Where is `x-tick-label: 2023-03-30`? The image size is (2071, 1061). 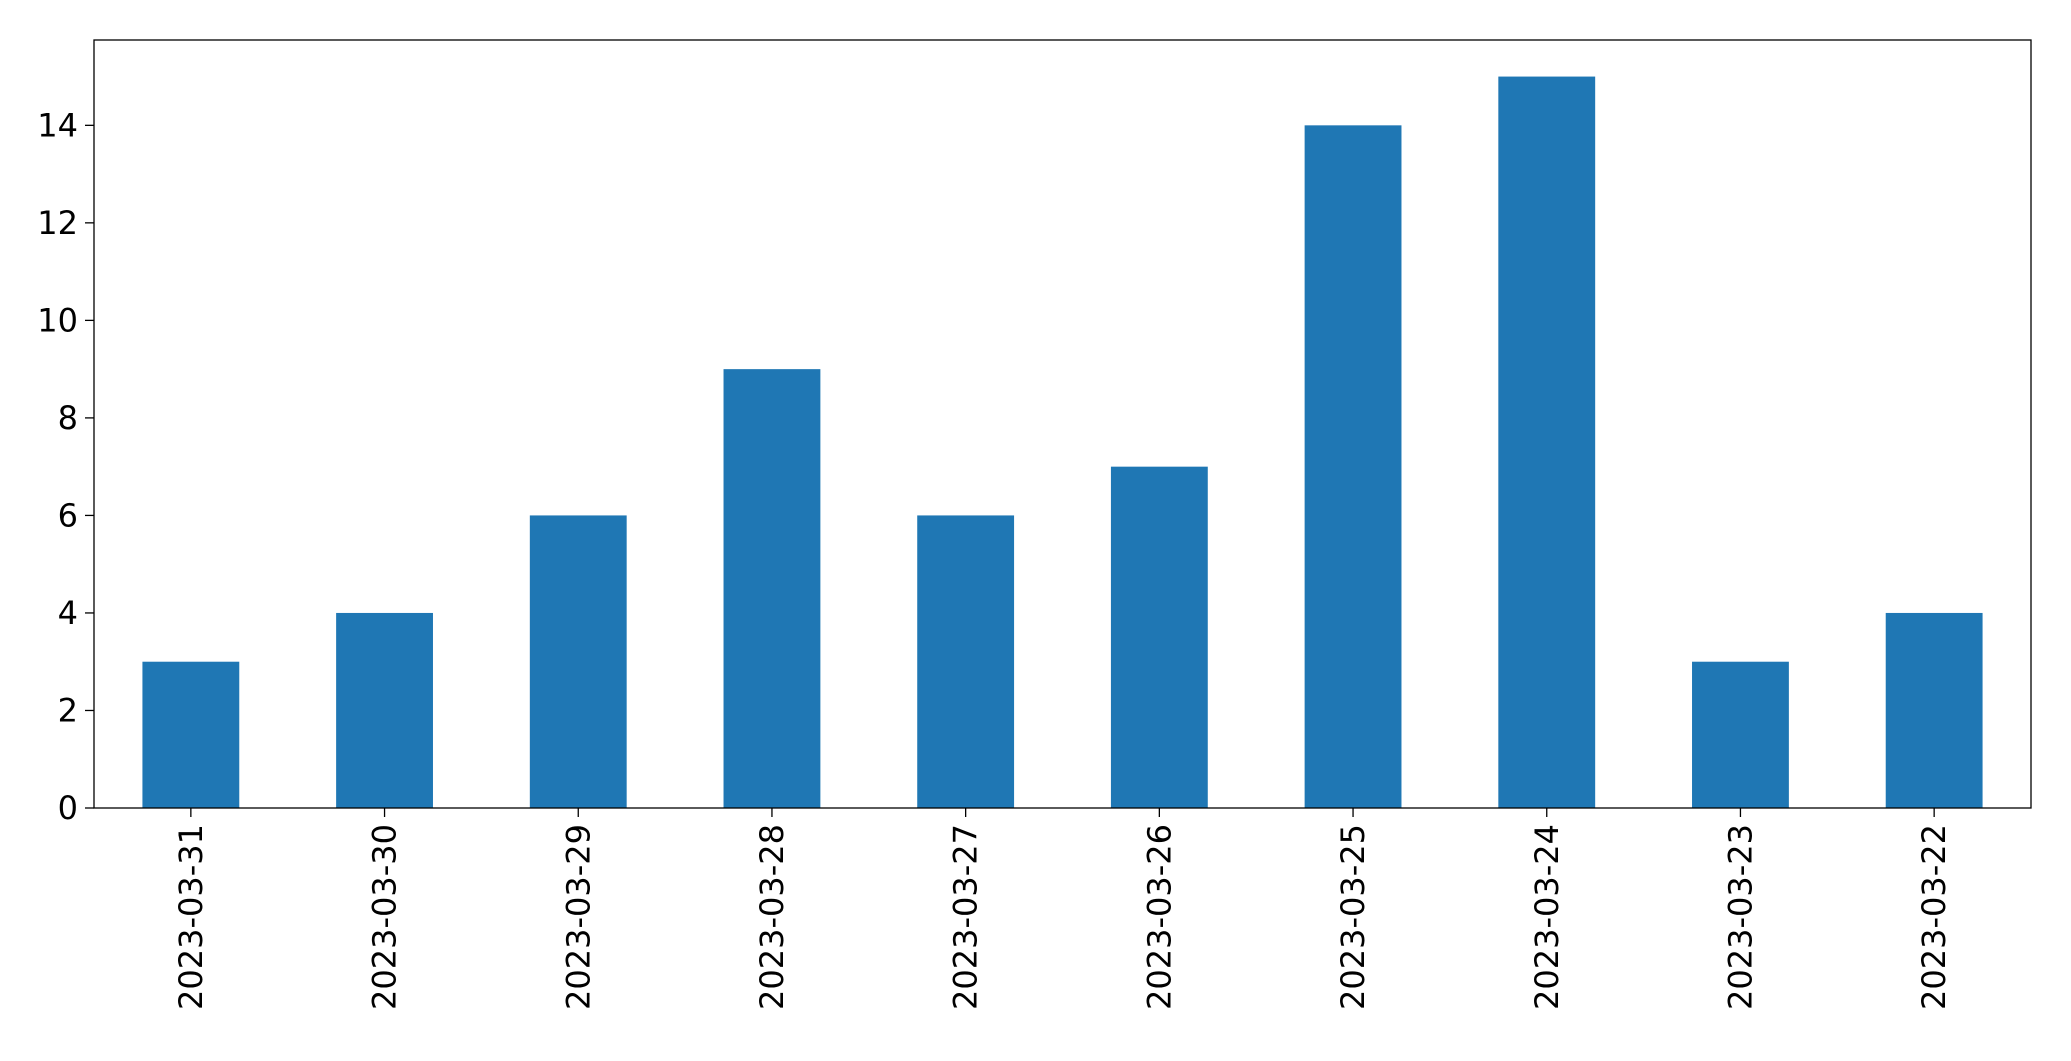
x-tick-label: 2023-03-30 is located at coordinates (385, 917).